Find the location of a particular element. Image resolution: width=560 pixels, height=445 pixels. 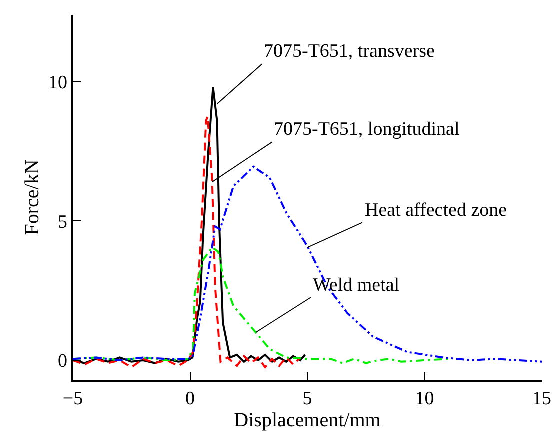

annotation: 7075-T651, transverse is located at coordinates (349, 51).